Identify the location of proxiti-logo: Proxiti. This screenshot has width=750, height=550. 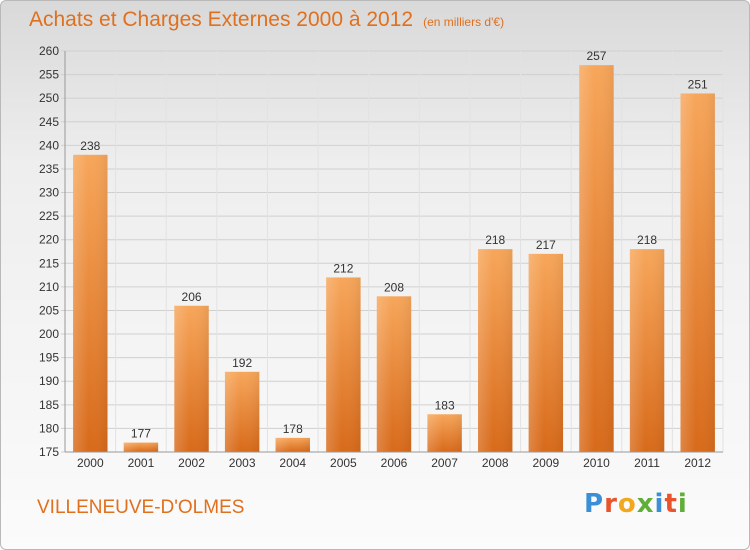
(636, 504).